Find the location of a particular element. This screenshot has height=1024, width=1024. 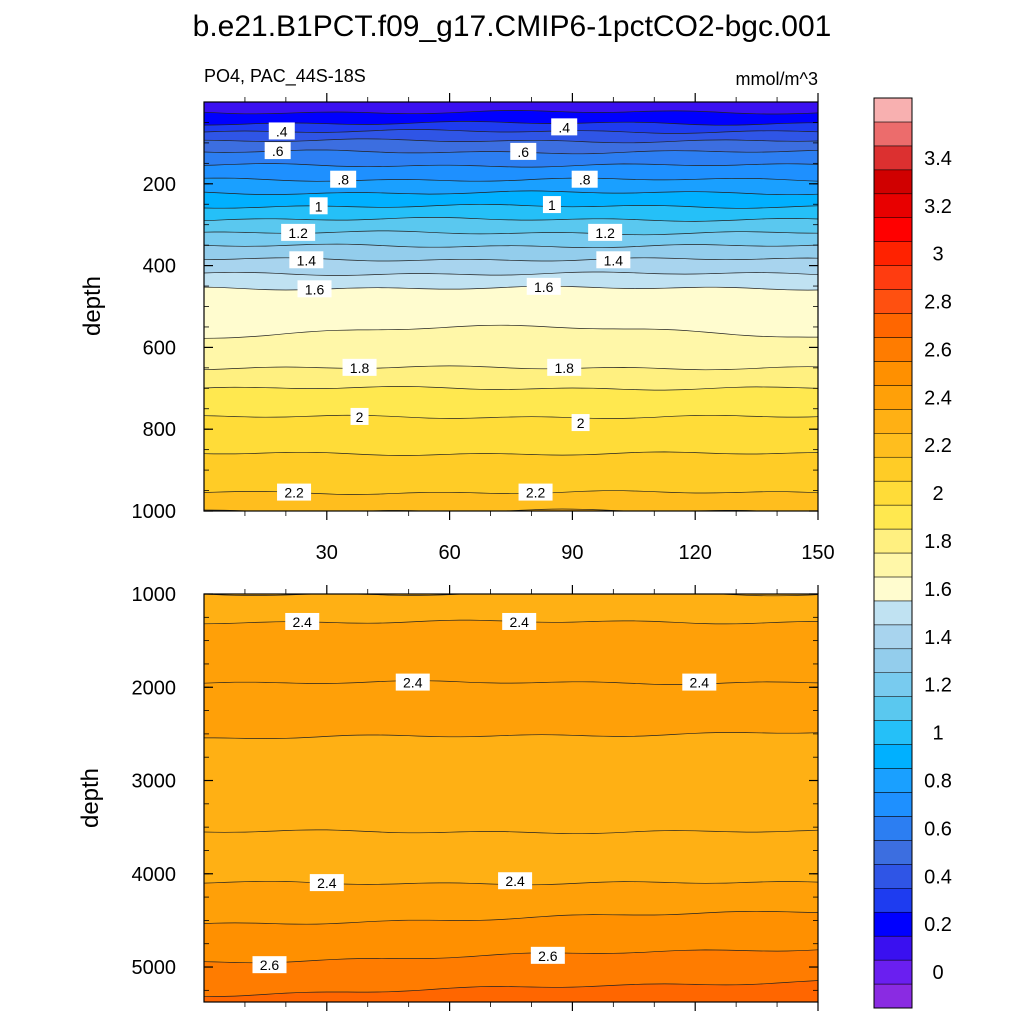

x-tick-label: 60 is located at coordinates (449, 553).